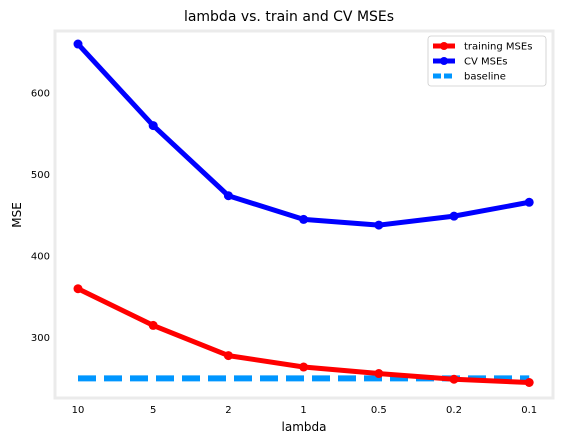  I want to click on chart-title: lambda vs. train and CV MSEs, so click(289, 17).